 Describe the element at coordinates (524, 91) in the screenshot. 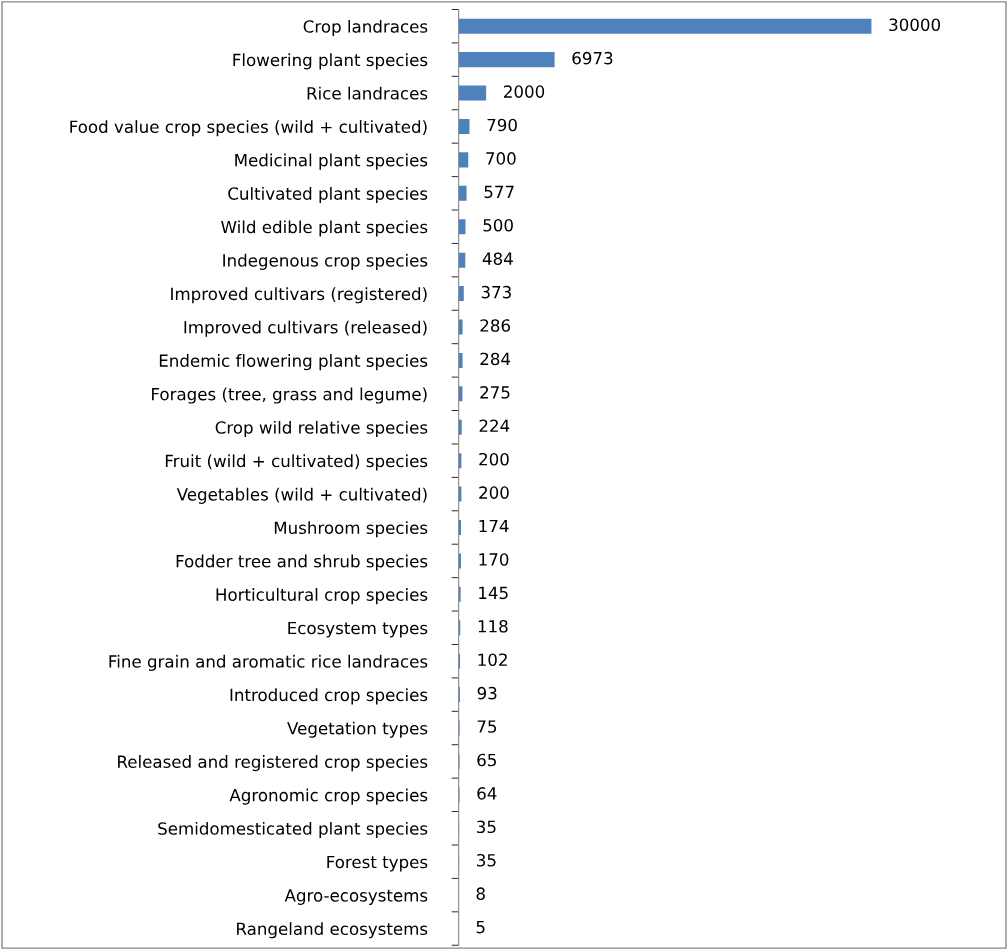

I see `data-label: 2000` at that location.